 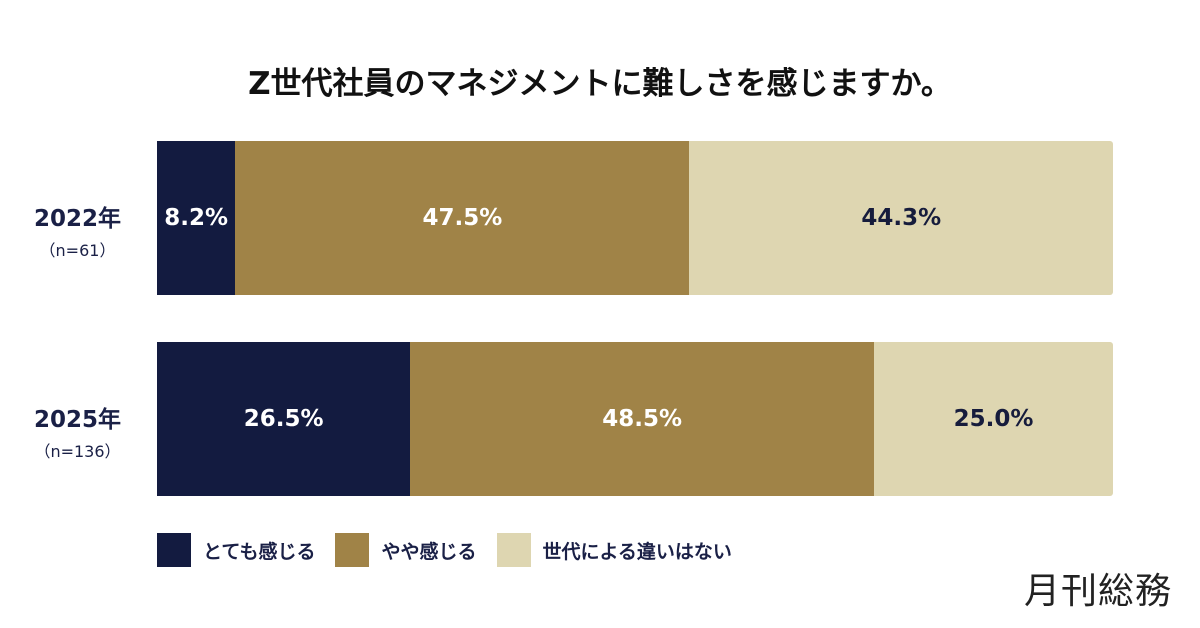 I want to click on bar-segment: 8.2%, so click(x=196, y=218).